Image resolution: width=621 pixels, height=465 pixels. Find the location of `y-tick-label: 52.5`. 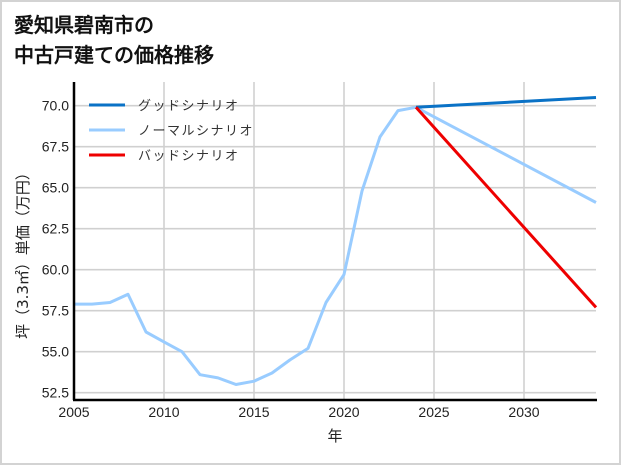

y-tick-label: 52.5 is located at coordinates (55, 393).